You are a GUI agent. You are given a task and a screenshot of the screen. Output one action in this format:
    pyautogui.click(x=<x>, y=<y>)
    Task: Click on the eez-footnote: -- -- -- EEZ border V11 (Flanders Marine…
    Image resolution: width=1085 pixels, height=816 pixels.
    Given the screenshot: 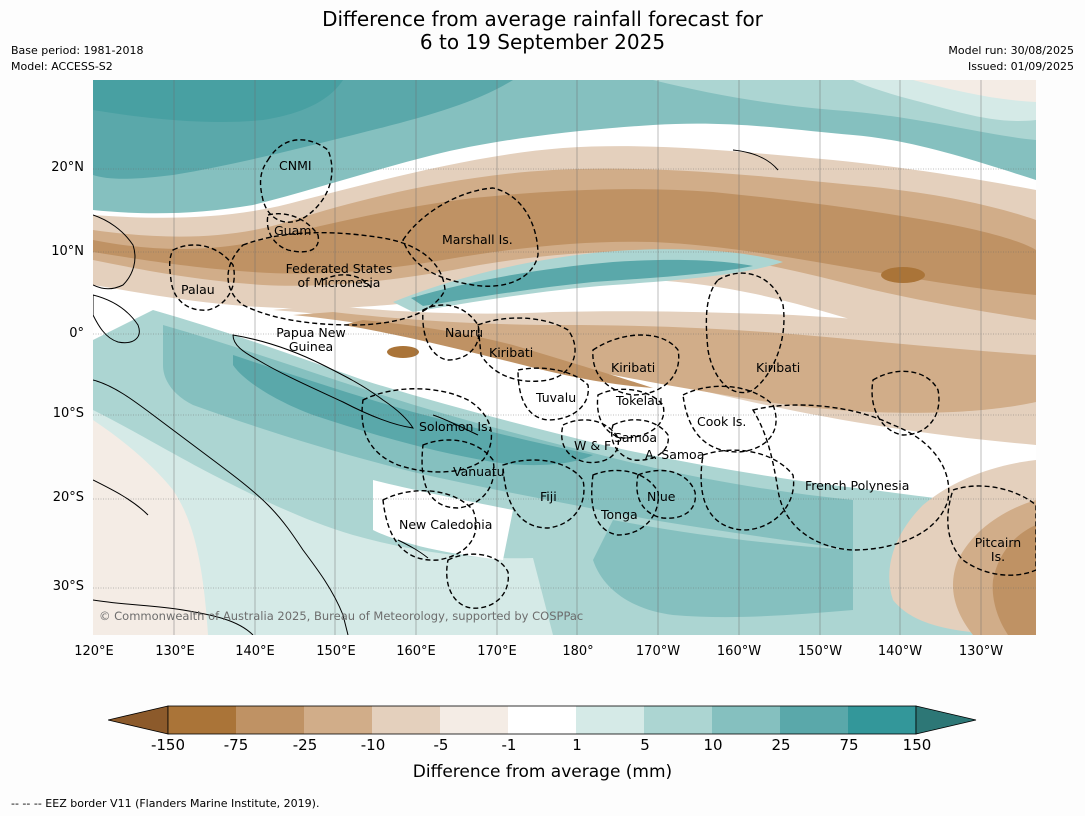 What is the action you would take?
    pyautogui.click(x=165, y=803)
    